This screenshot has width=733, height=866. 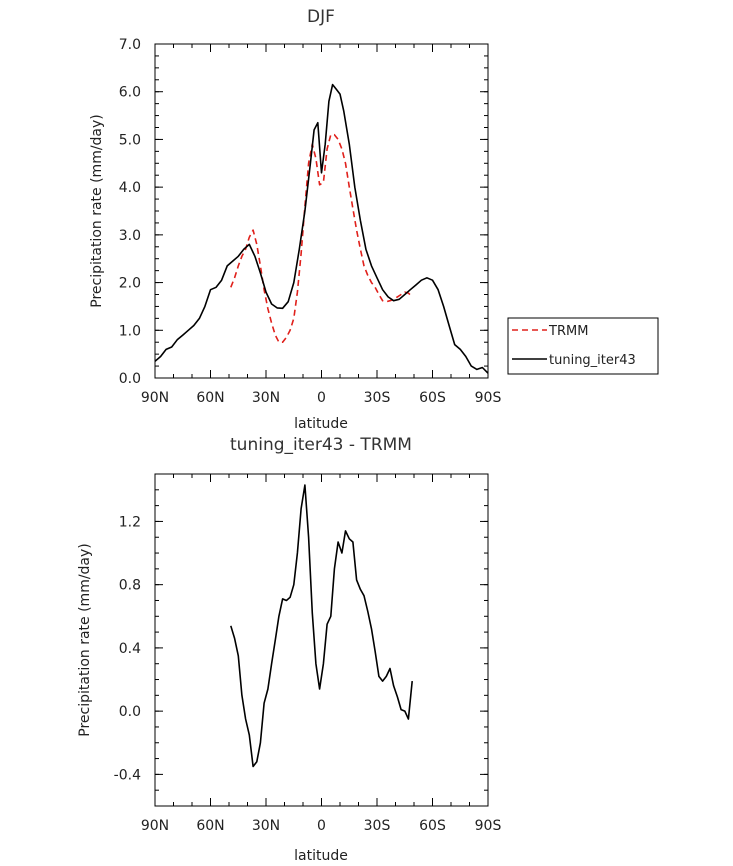 What do you see at coordinates (321, 238) in the screenshot?
I see `top-series-line-trmm` at bounding box center [321, 238].